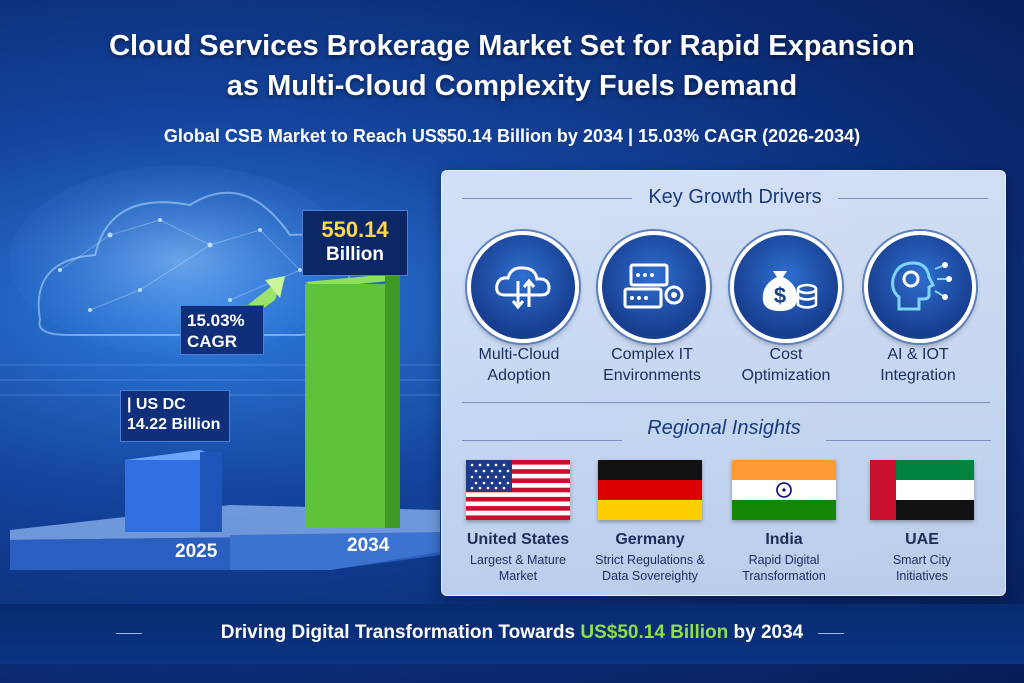  I want to click on ai-head-icon, so click(921, 286).